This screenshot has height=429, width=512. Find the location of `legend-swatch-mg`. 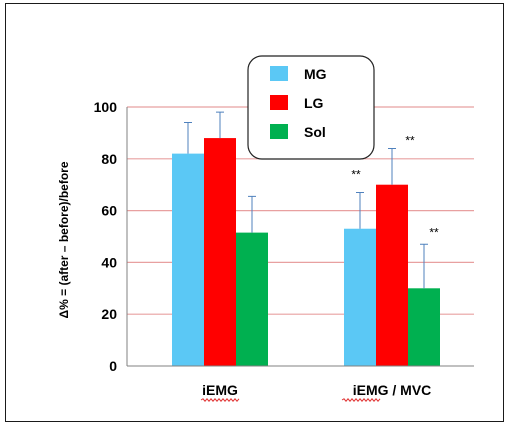

legend-swatch-mg is located at coordinates (279, 73).